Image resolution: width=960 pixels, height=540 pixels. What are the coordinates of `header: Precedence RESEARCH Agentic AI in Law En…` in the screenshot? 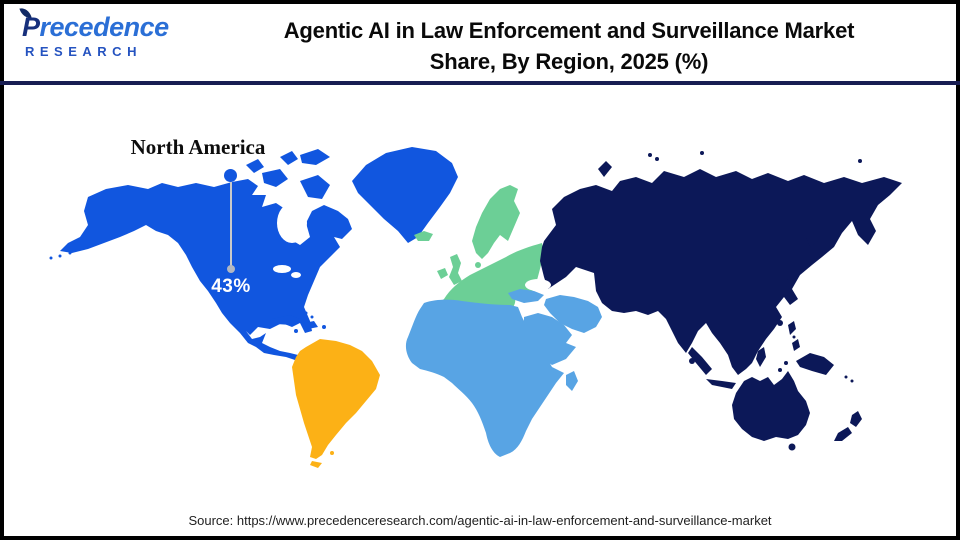 It's located at (480, 43).